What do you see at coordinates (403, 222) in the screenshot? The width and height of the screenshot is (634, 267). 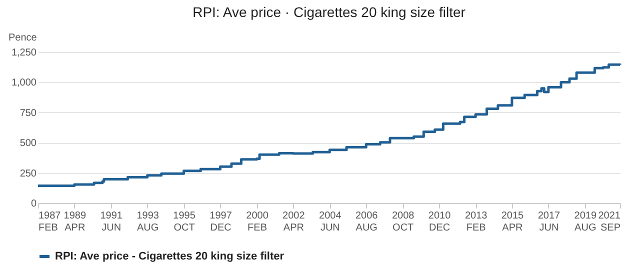 I see `x-tick-label: 2008 OCT` at bounding box center [403, 222].